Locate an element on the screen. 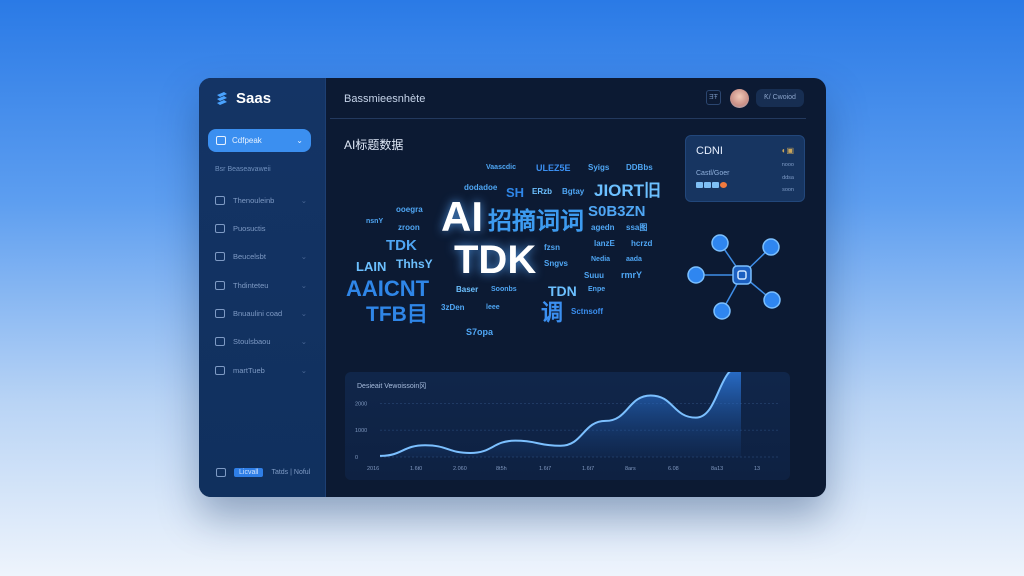  plan-badge: Licvall is located at coordinates (249, 472).